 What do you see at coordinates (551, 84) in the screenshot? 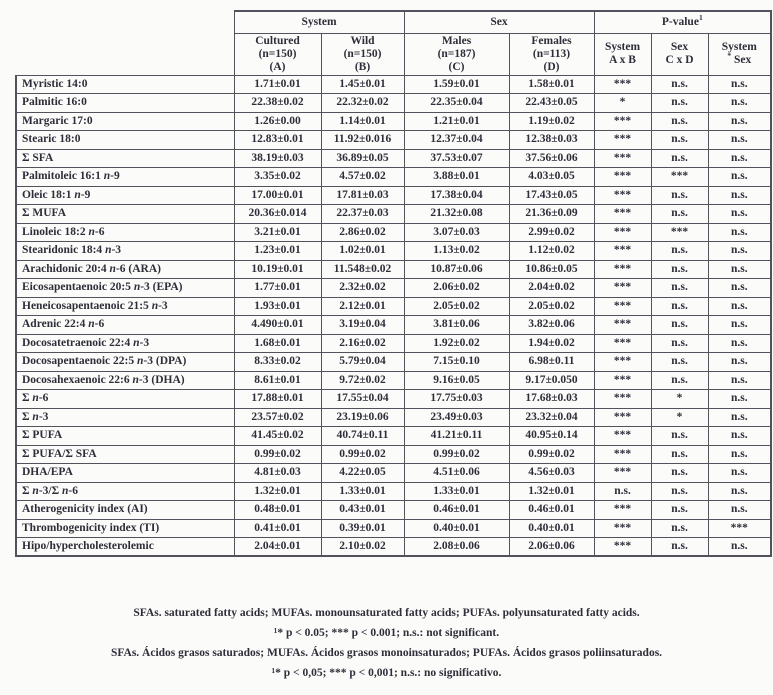
I see `value-cell-females: 1.58±0.01` at bounding box center [551, 84].